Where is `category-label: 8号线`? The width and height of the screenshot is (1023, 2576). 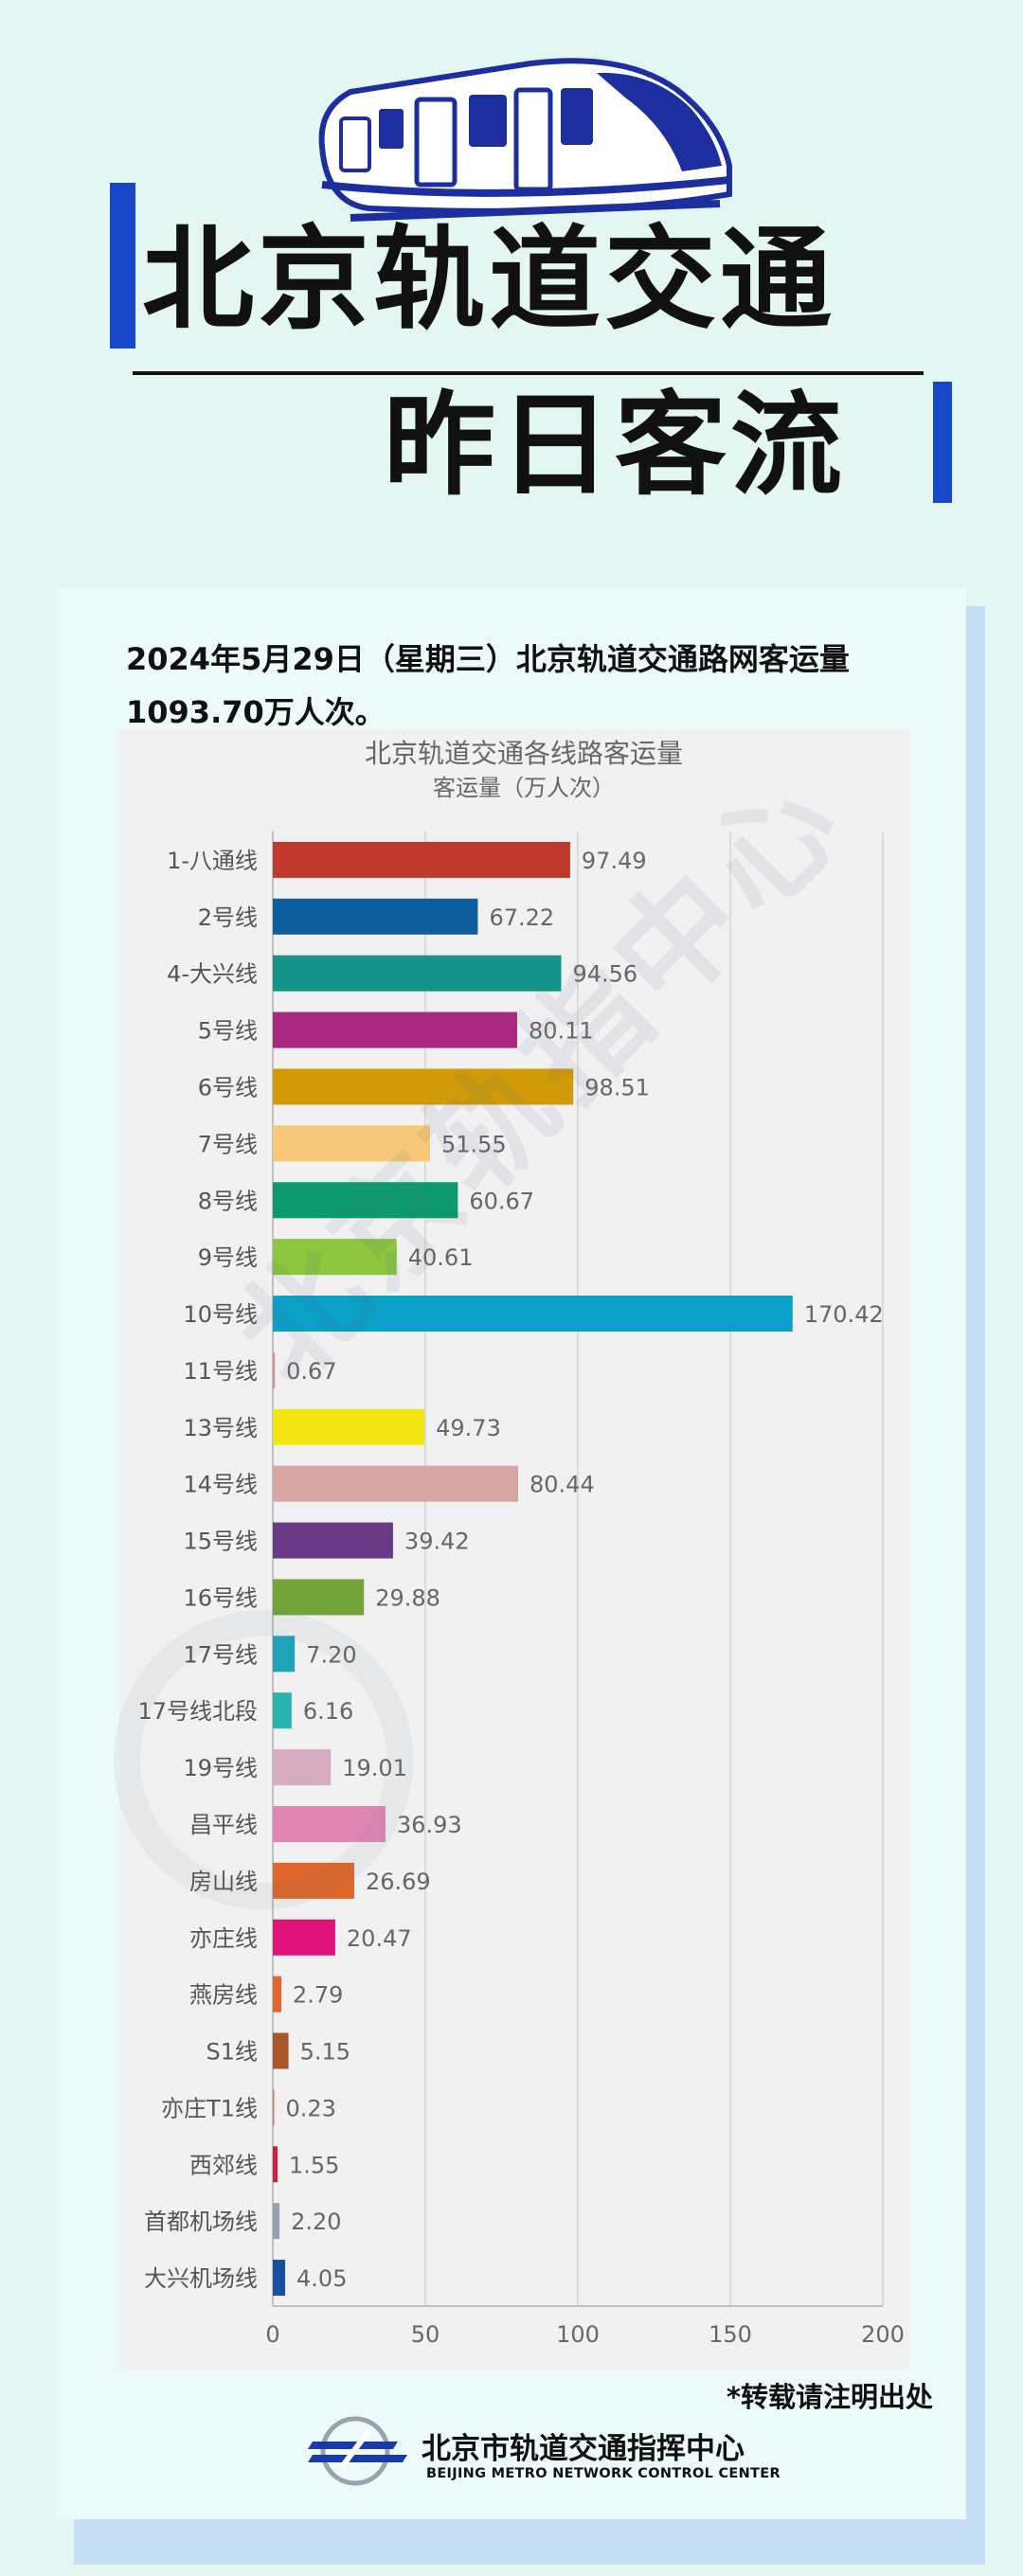
category-label: 8号线 is located at coordinates (228, 1201).